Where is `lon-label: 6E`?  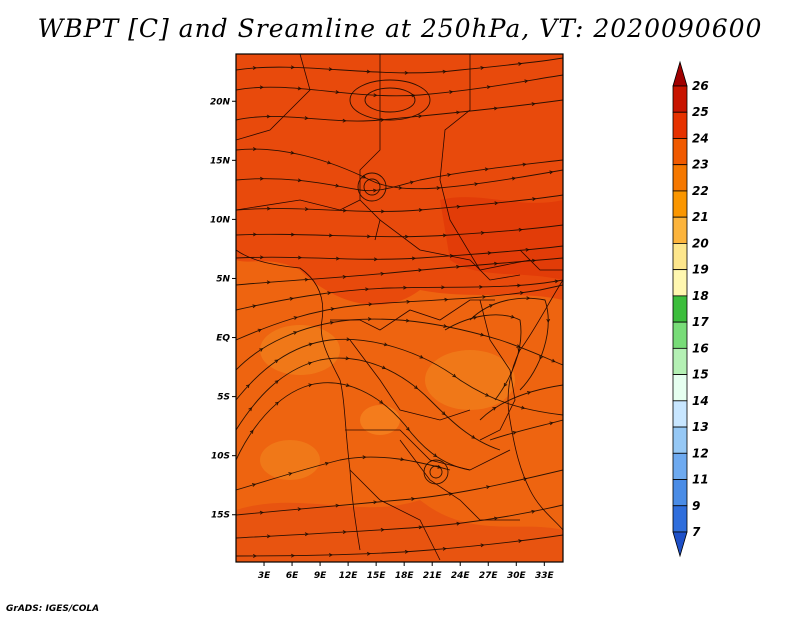
lon-label: 6E is located at coordinates (292, 576).